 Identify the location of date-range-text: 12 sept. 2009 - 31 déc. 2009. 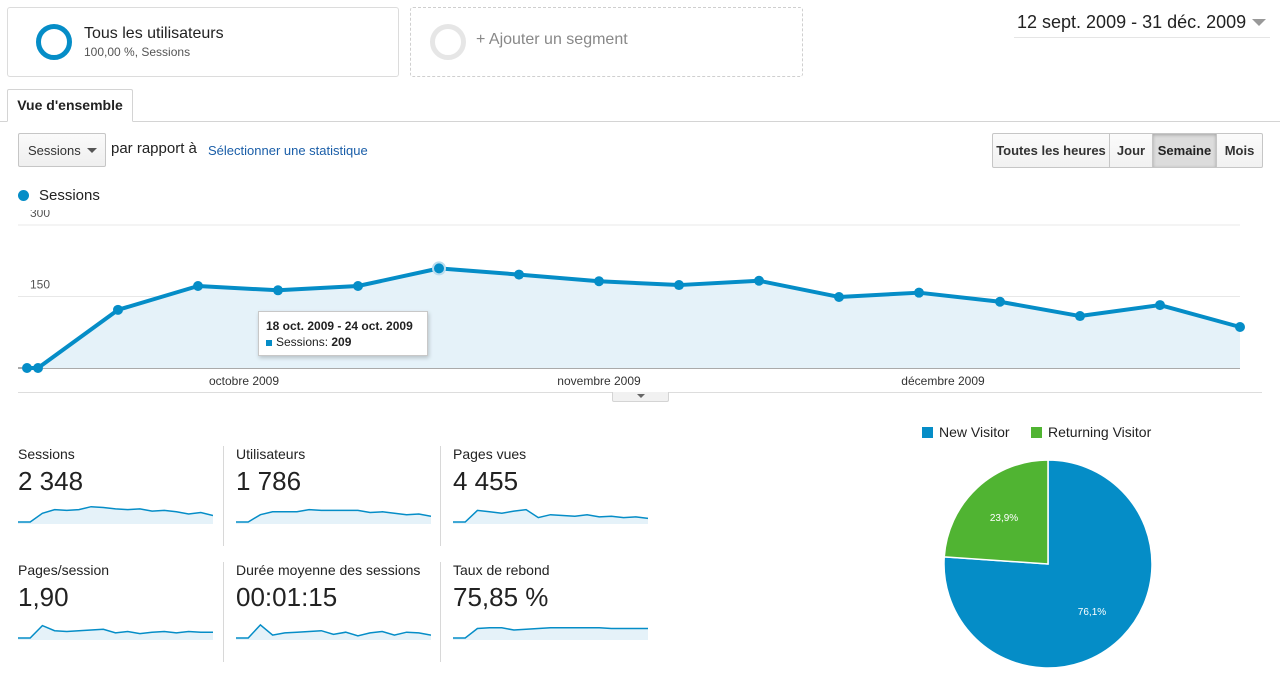
(1132, 22).